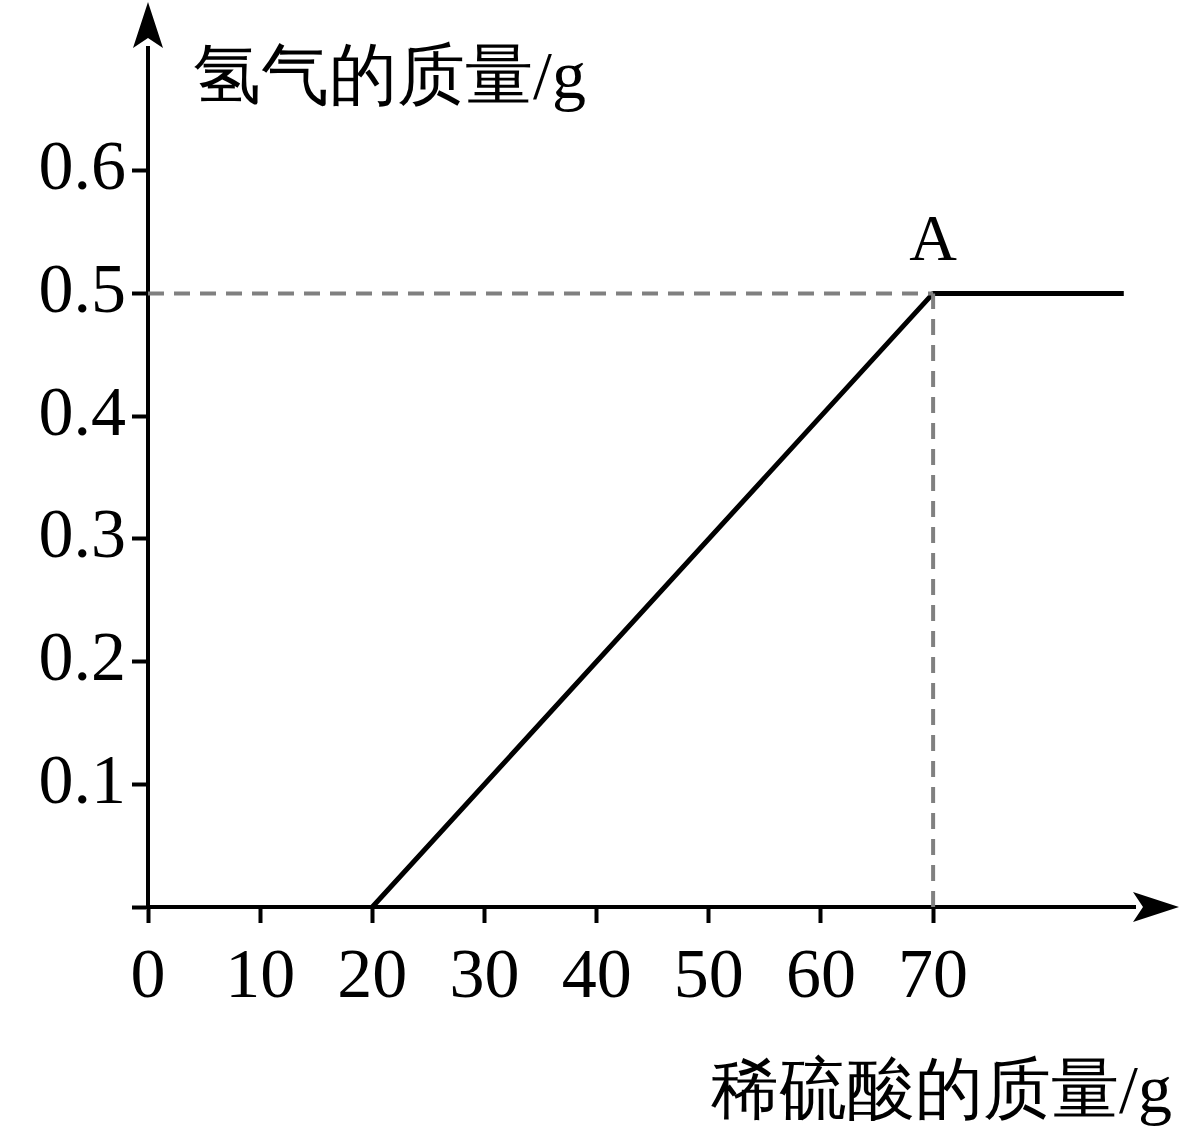 The height and width of the screenshot is (1144, 1184). What do you see at coordinates (82, 166) in the screenshot?
I see `y-tick-label: 0.6` at bounding box center [82, 166].